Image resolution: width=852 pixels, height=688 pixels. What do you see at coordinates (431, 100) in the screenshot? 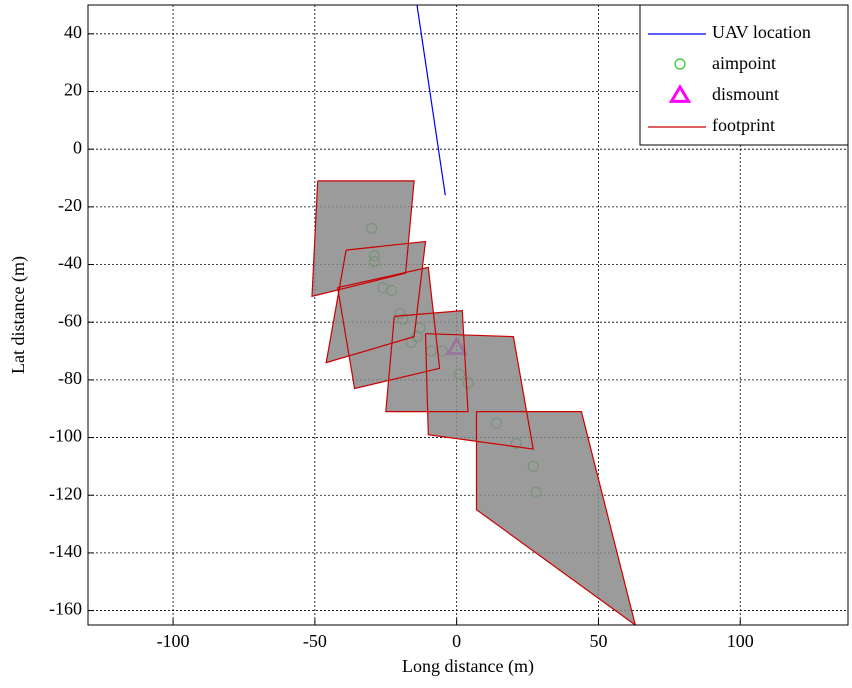
I see `line` at bounding box center [431, 100].